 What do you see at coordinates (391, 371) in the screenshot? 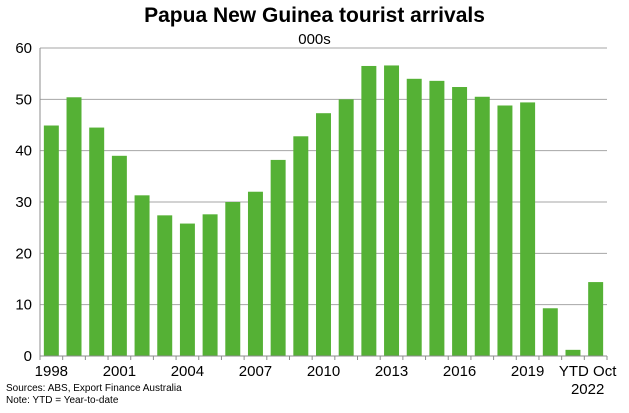
I see `x-tick-label: 2013` at bounding box center [391, 371].